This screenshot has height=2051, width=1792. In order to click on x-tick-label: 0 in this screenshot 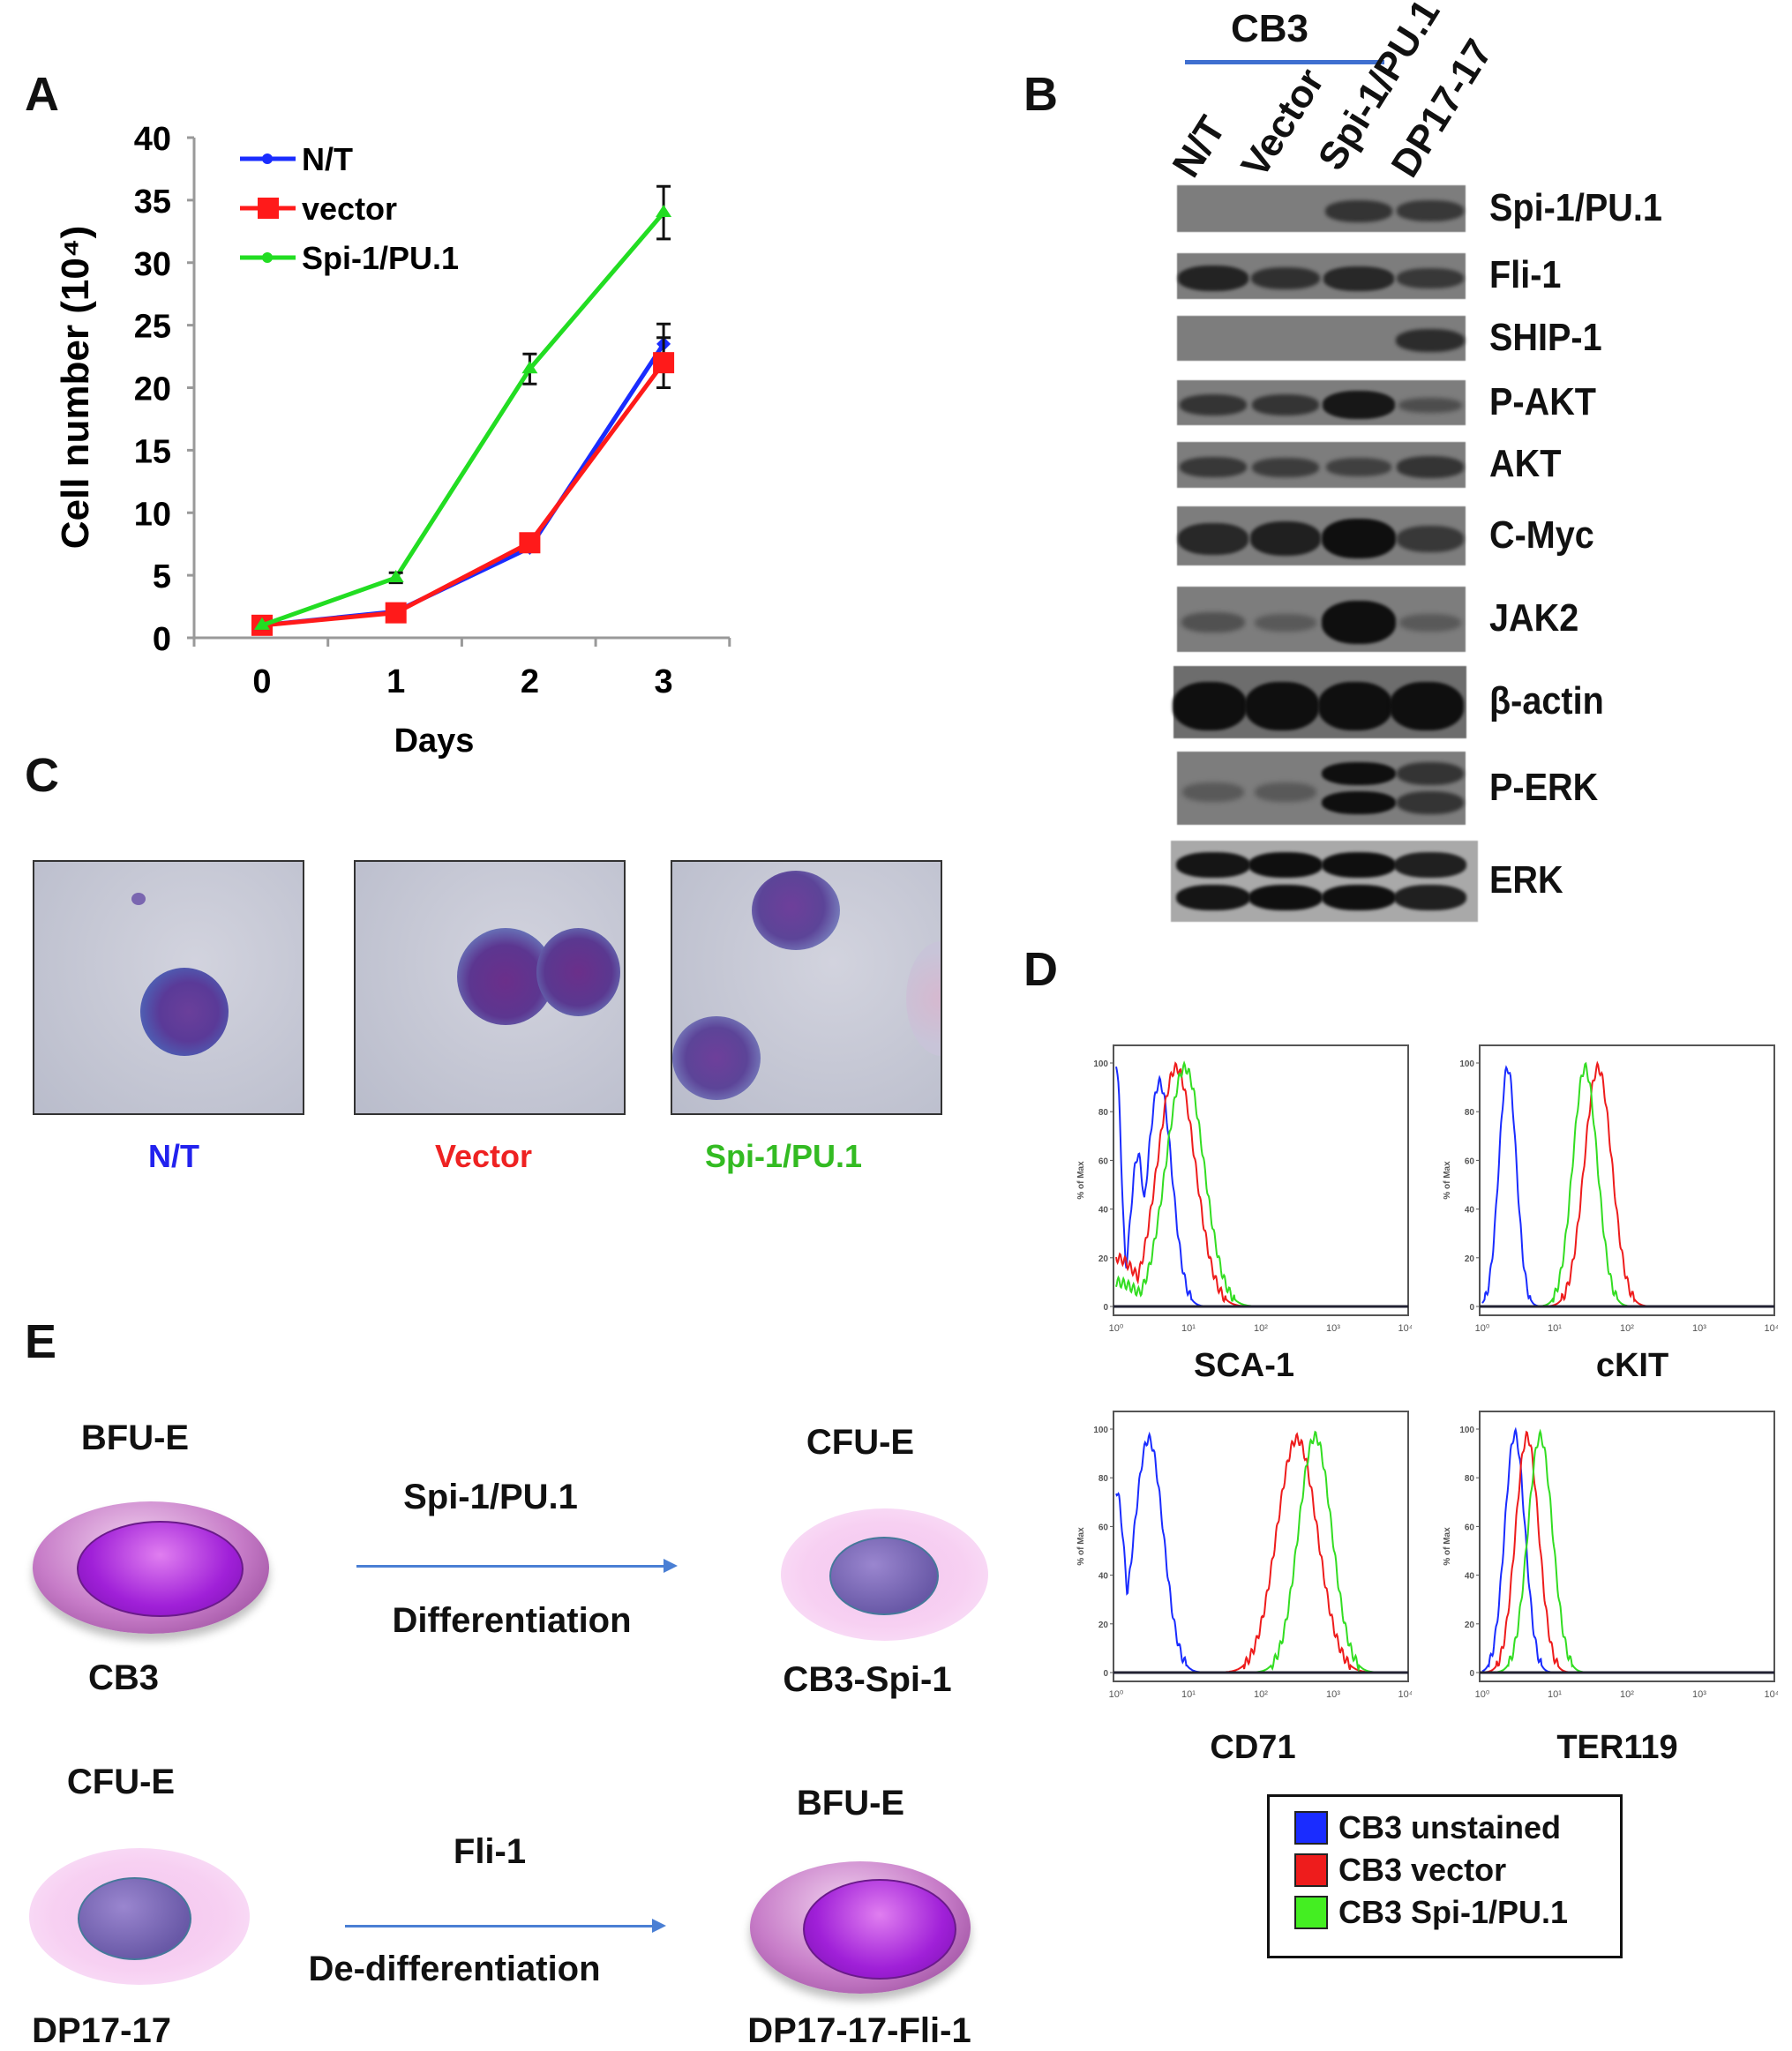, I will do `click(261, 682)`.